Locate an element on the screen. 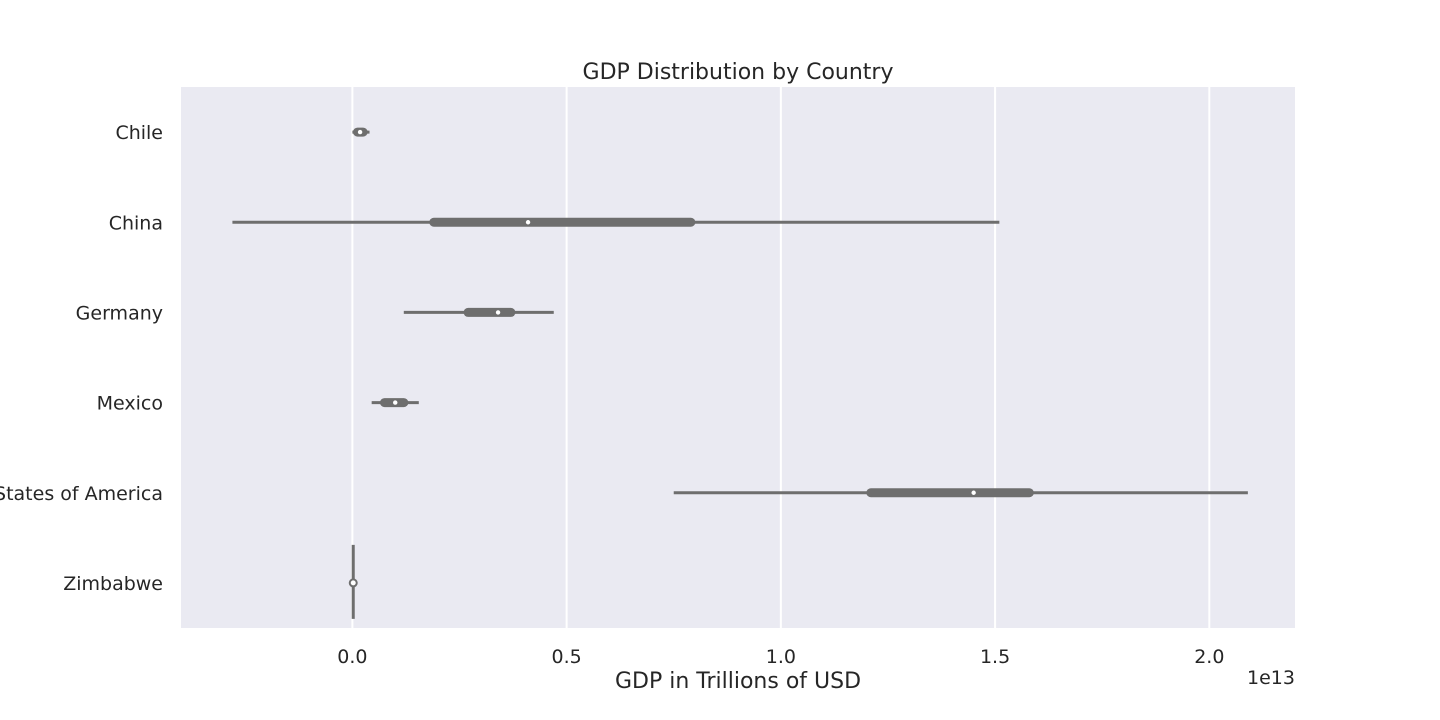 The height and width of the screenshot is (720, 1440). chart-title: GDP Distribution by Country is located at coordinates (738, 72).